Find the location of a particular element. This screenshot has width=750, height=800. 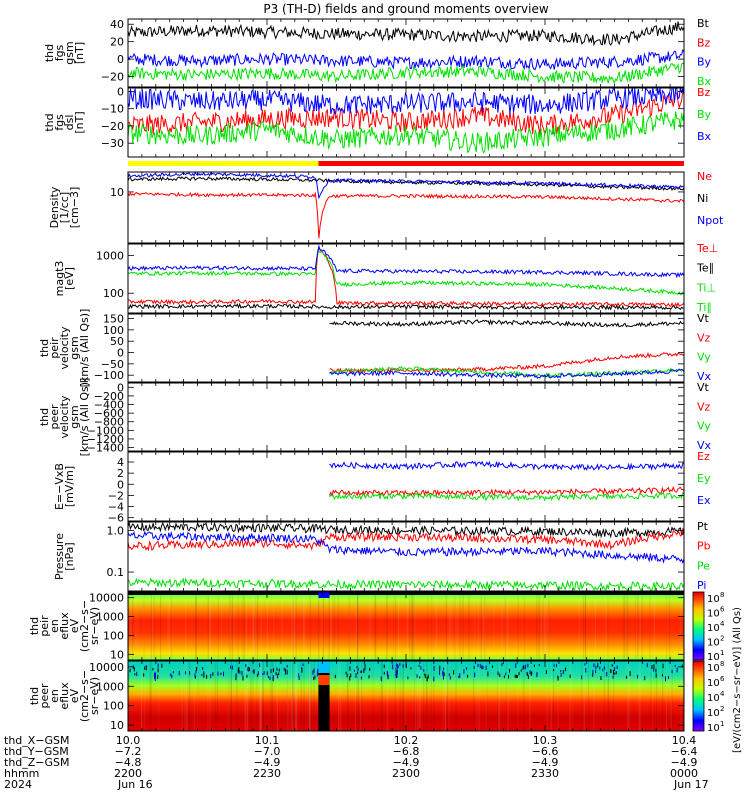

y-axis-label: fgs is located at coordinates (59, 52).